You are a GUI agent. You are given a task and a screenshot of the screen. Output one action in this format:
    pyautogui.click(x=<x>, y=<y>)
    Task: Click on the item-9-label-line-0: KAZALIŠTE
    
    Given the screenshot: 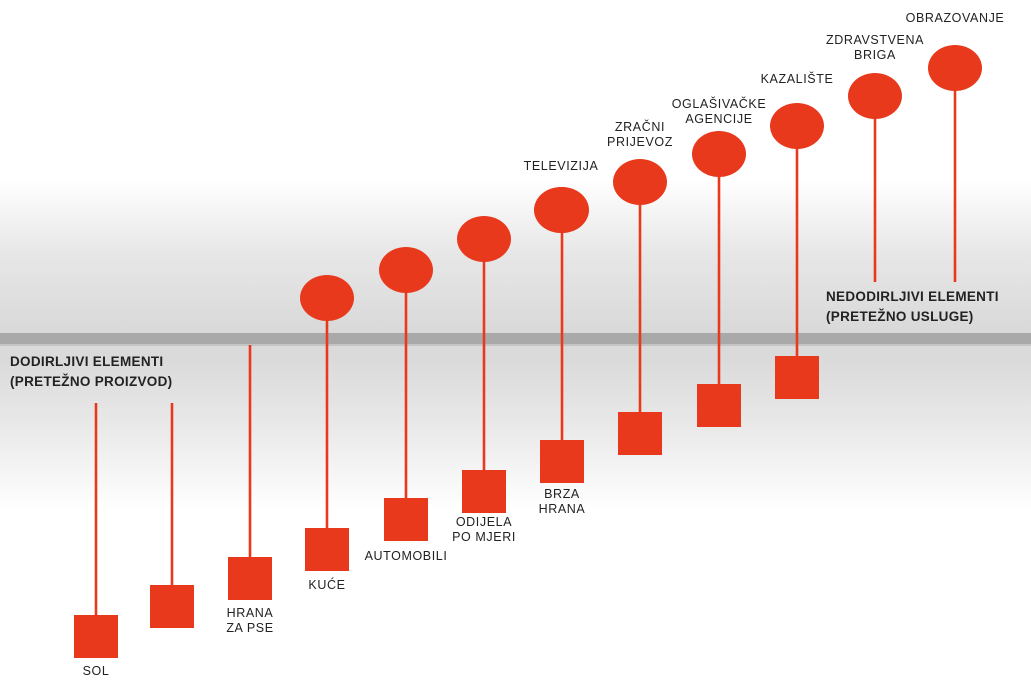 What is the action you would take?
    pyautogui.click(x=797, y=79)
    